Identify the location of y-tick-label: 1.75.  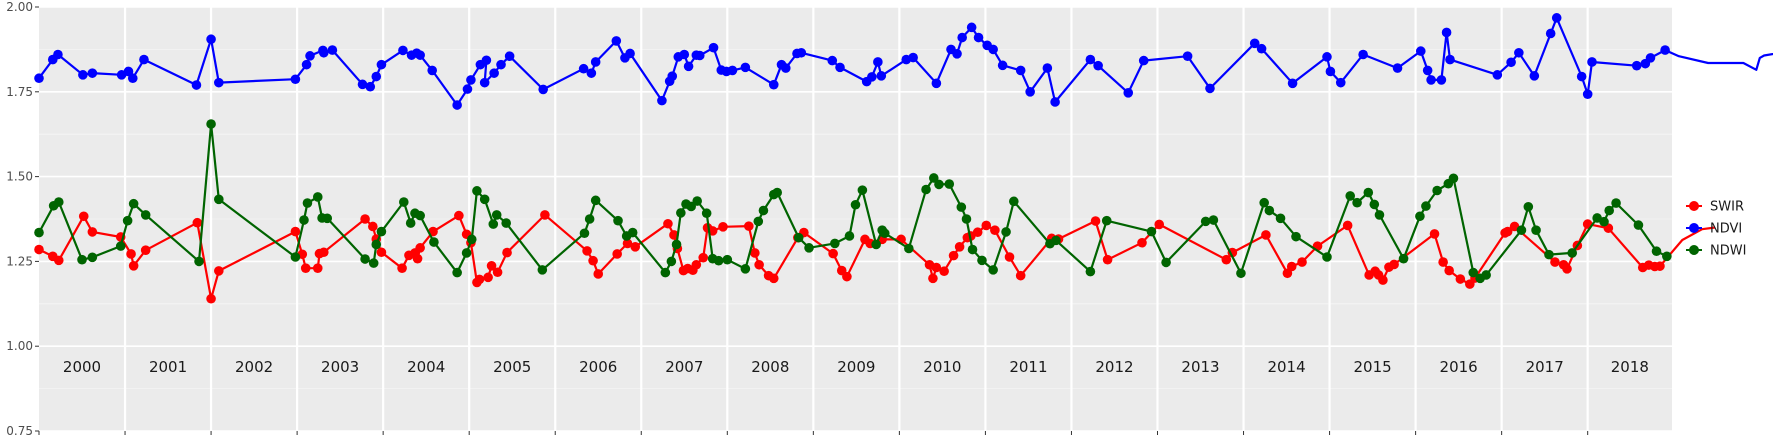
(19, 92).